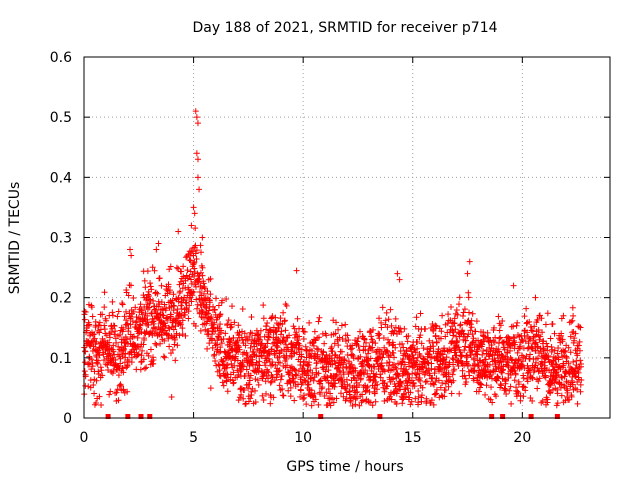 The height and width of the screenshot is (480, 640). What do you see at coordinates (522, 438) in the screenshot?
I see `x-tick-label: 20` at bounding box center [522, 438].